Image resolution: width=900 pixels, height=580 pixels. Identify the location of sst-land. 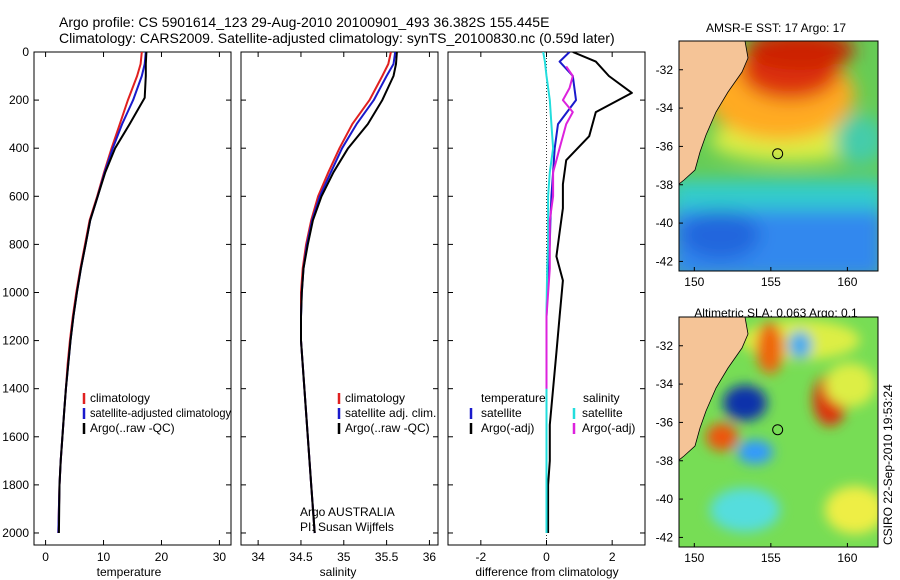
(714, 113).